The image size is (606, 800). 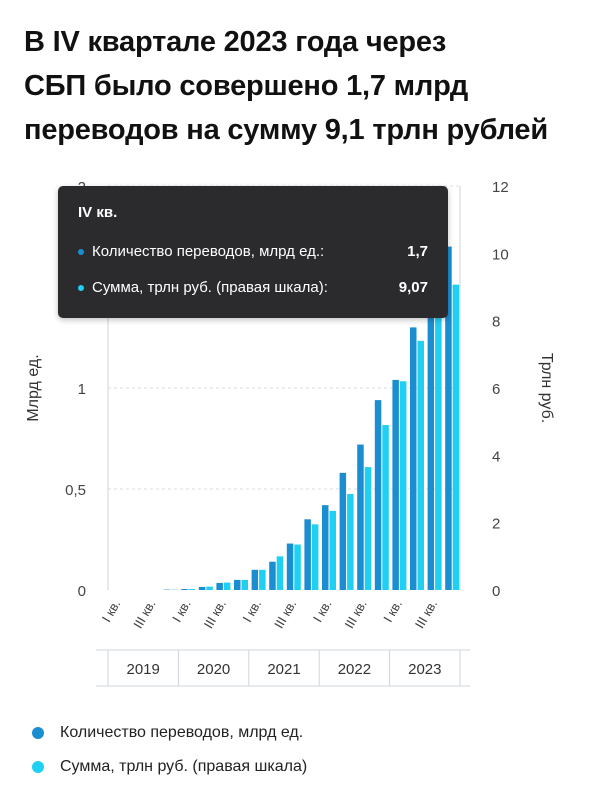 What do you see at coordinates (33, 387) in the screenshot?
I see `y-left-axis-title: Млрд ед.` at bounding box center [33, 387].